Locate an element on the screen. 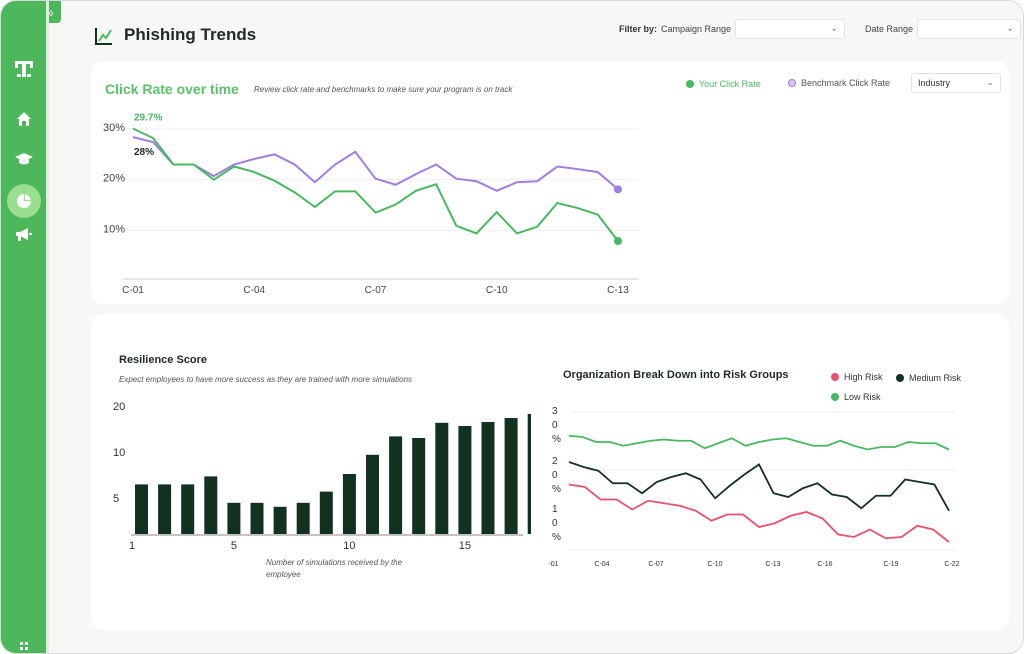  series-line-low-risk is located at coordinates (759, 442).